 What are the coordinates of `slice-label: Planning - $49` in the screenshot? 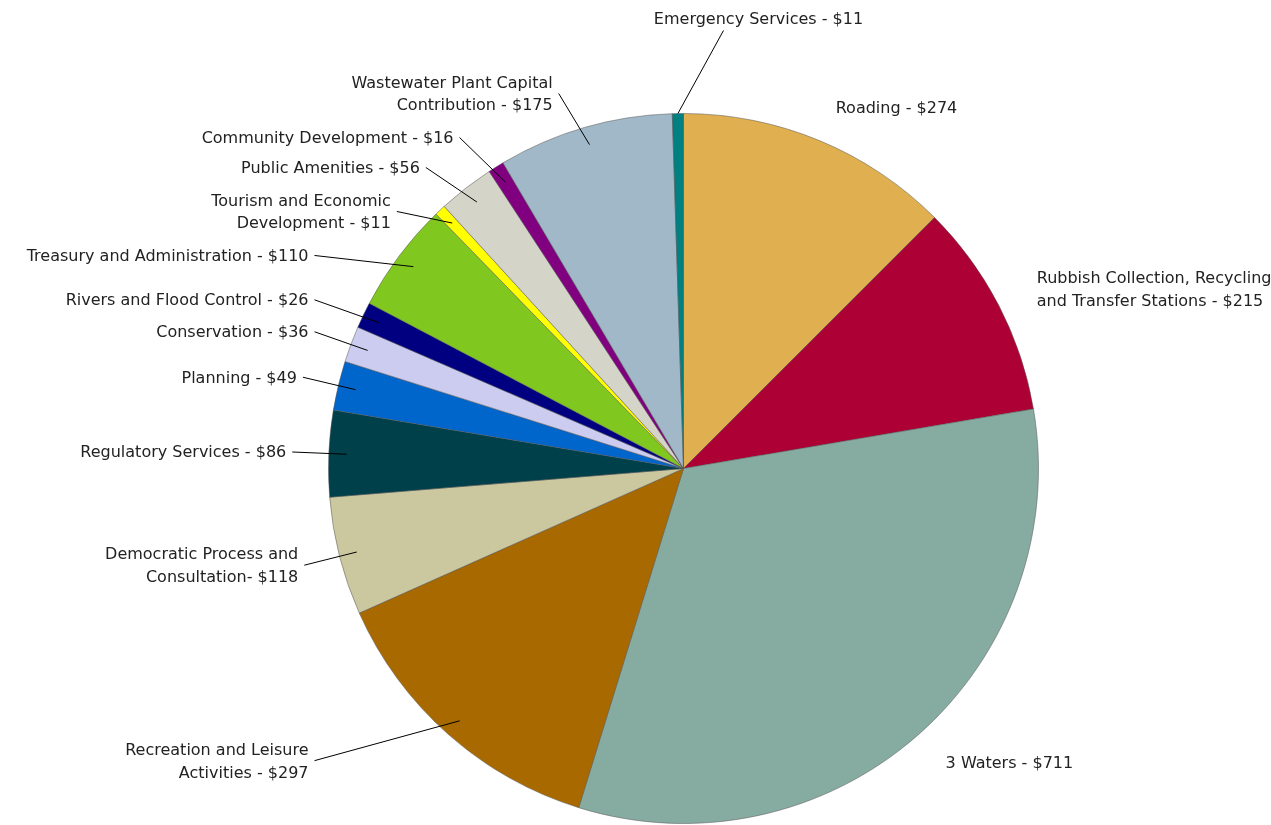 It's located at (239, 377).